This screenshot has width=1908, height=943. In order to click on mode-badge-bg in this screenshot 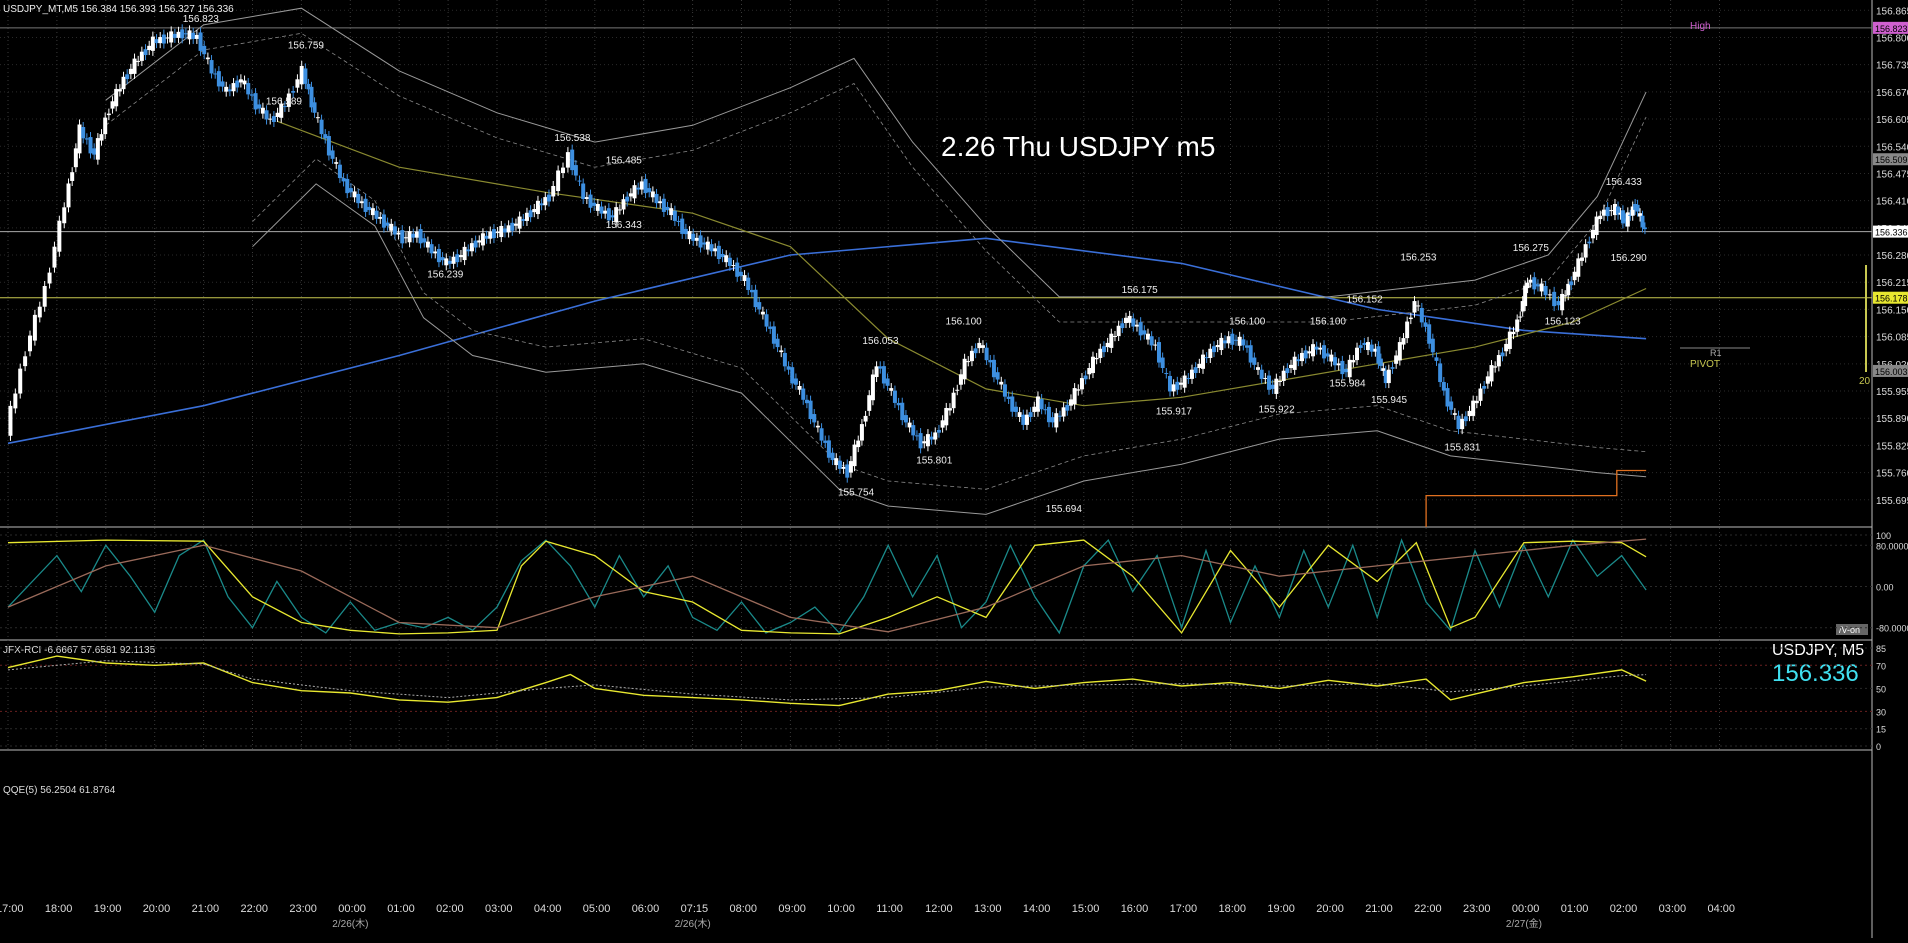, I will do `click(1852, 629)`.